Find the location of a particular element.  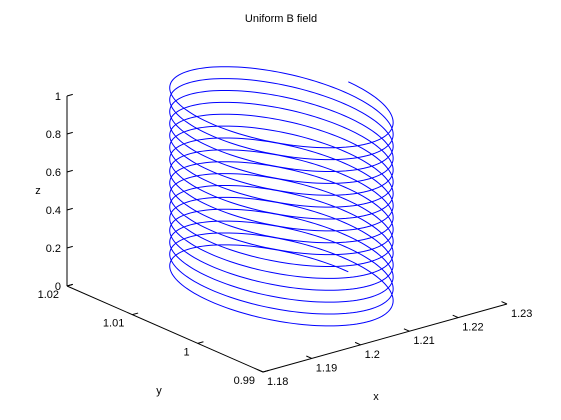

y-tick-label: 1.01 is located at coordinates (113, 324).